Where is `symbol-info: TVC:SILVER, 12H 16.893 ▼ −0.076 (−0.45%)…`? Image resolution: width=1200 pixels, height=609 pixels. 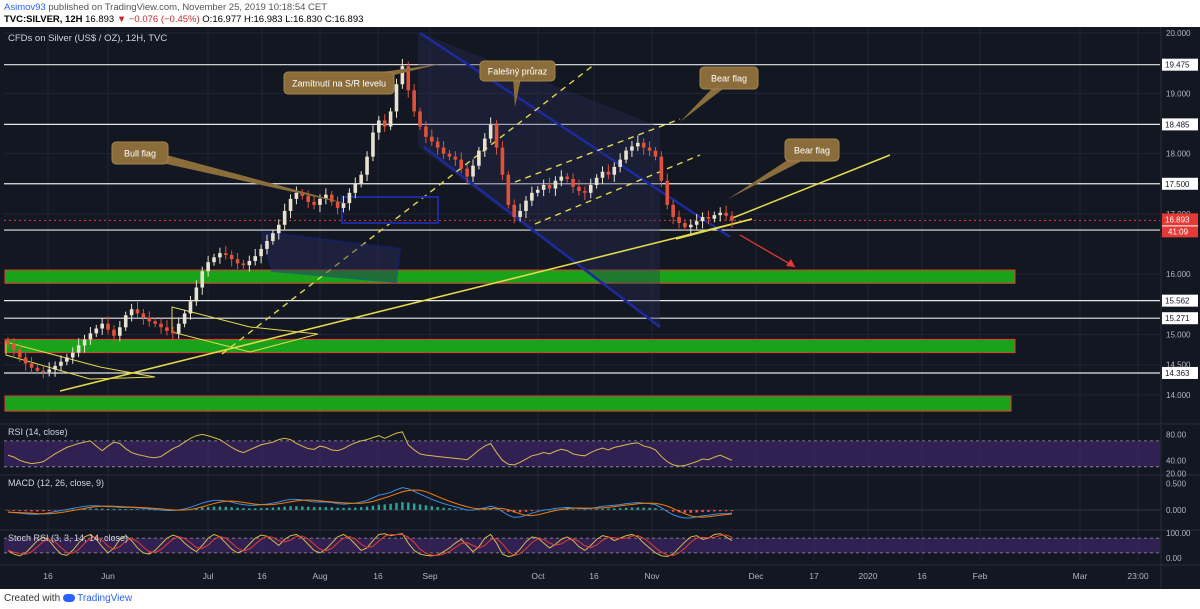
symbol-info: TVC:SILVER, 12H 16.893 ▼ −0.076 (−0.45%)… is located at coordinates (183, 19).